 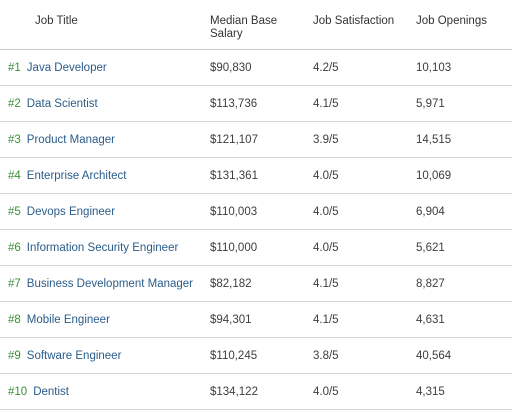 I want to click on salary-cell: $90,830, so click(x=261, y=67).